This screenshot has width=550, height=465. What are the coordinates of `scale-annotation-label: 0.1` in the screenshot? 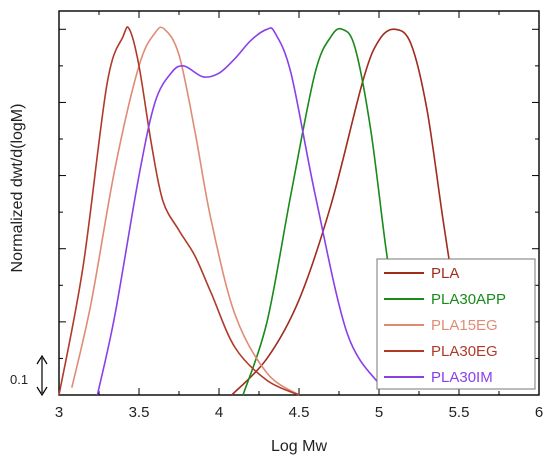 It's located at (19, 379).